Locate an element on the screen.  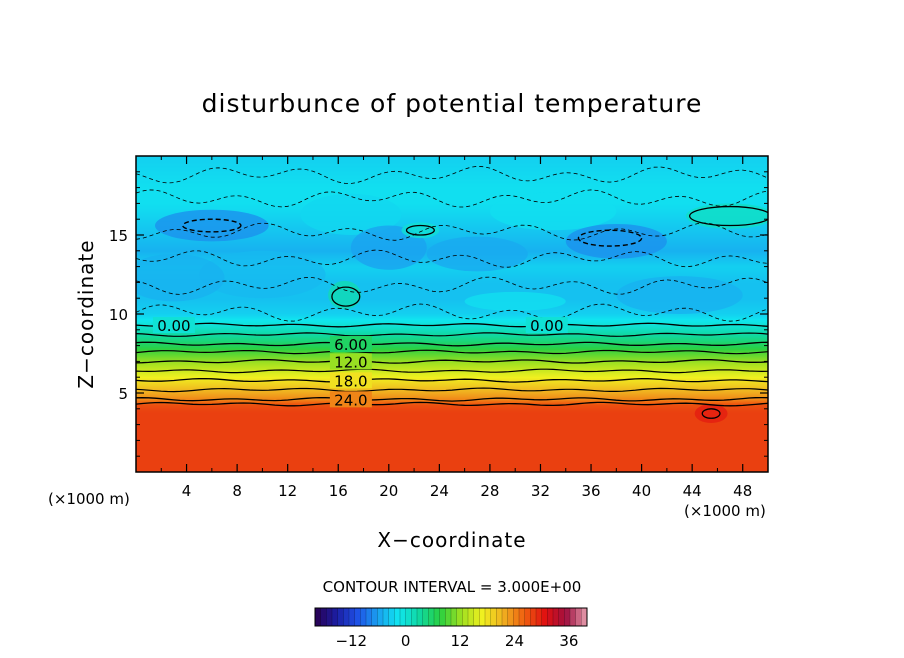
x-tick-label: 48 is located at coordinates (742, 491).